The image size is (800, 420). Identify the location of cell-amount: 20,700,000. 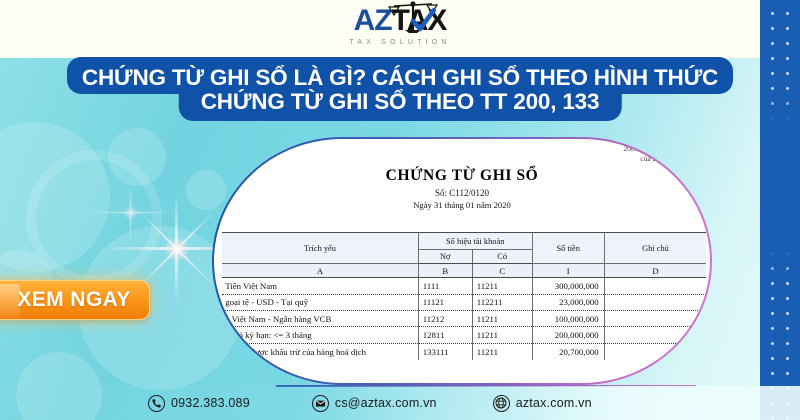
(568, 351).